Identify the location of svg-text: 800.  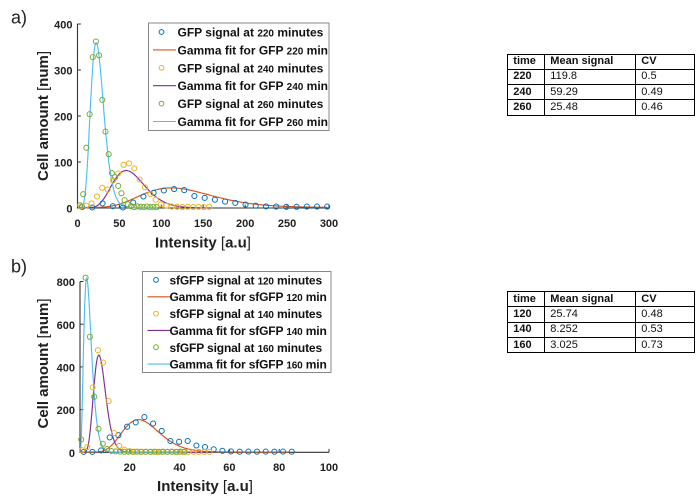
(66, 283).